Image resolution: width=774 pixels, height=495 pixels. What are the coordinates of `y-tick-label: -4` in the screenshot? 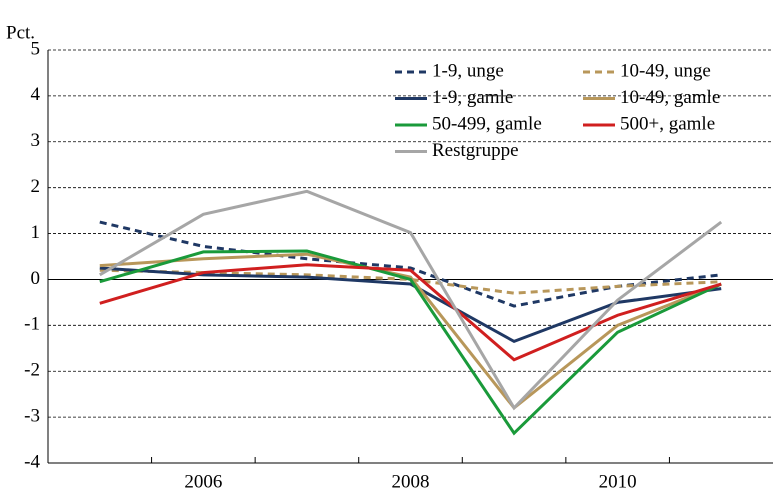 It's located at (32, 461).